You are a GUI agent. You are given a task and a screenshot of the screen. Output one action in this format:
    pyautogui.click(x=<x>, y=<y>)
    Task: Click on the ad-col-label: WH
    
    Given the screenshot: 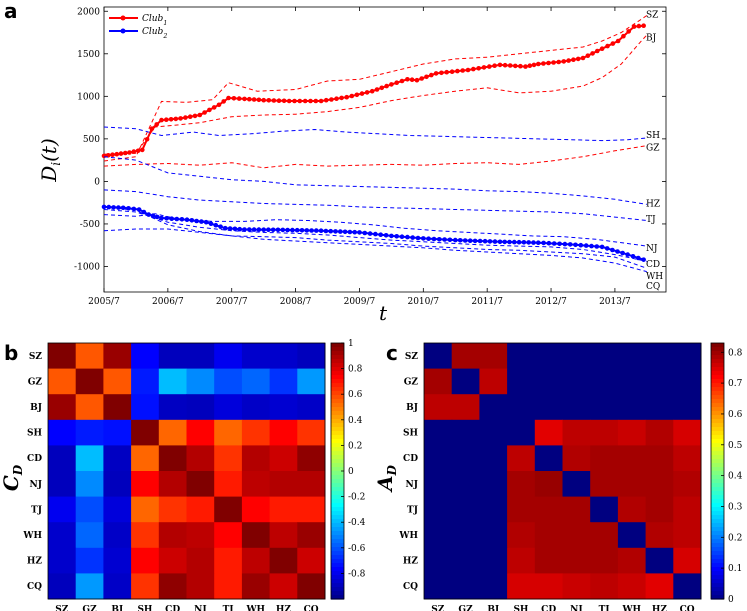 What is the action you would take?
    pyautogui.click(x=631, y=608)
    